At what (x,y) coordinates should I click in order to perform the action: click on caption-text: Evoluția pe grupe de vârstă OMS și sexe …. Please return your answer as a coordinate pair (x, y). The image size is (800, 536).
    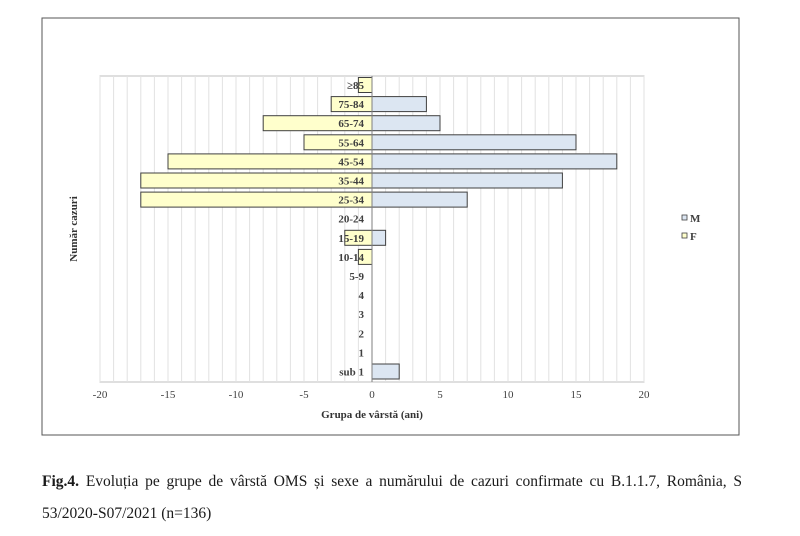
    Looking at the image, I should click on (392, 497).